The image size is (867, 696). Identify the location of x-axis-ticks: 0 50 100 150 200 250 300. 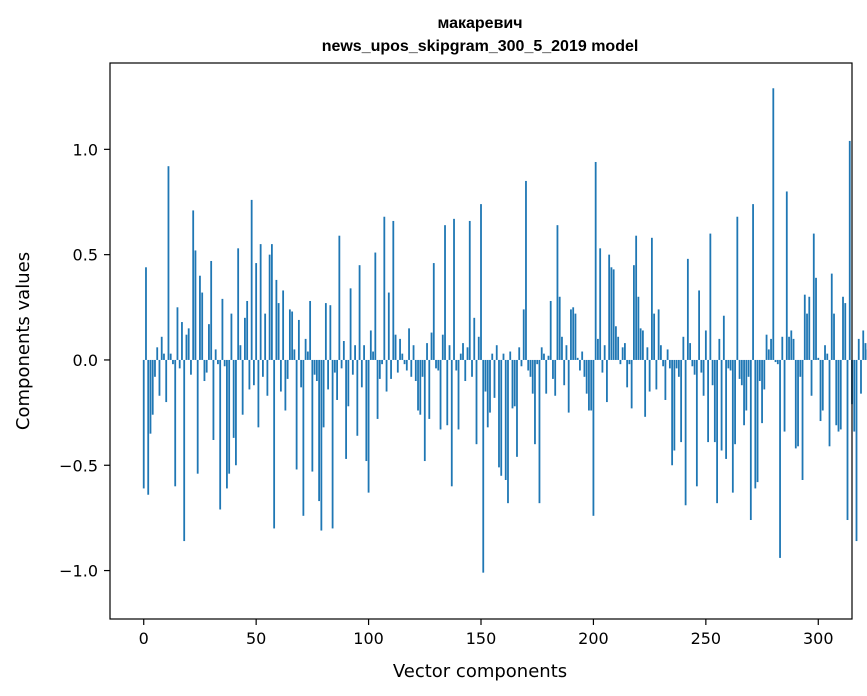
(486, 633).